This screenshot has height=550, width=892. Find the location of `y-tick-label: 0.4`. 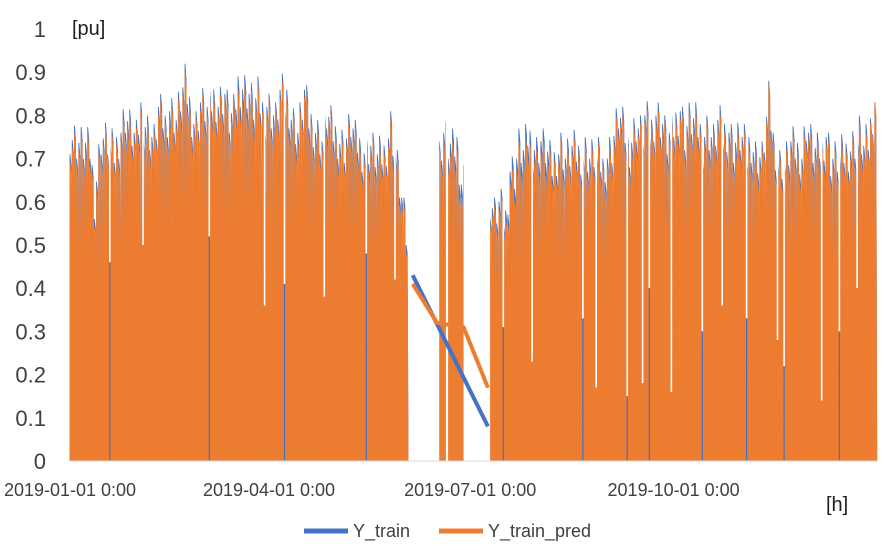

y-tick-label: 0.4 is located at coordinates (30, 288).